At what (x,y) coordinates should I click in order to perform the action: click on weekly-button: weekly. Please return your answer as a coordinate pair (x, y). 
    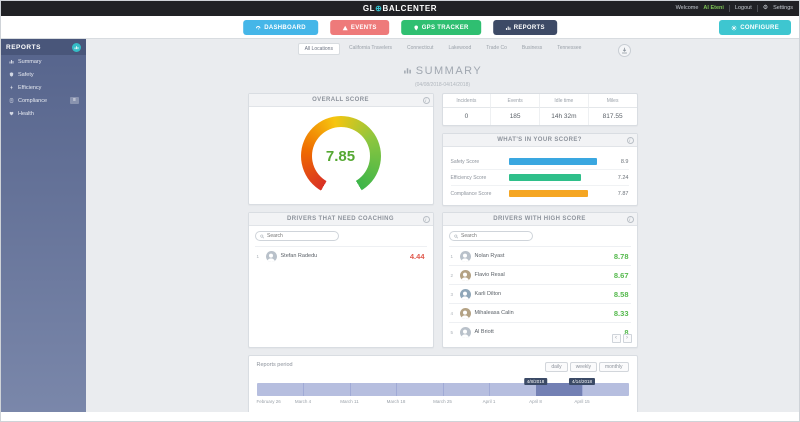
    Looking at the image, I should click on (583, 367).